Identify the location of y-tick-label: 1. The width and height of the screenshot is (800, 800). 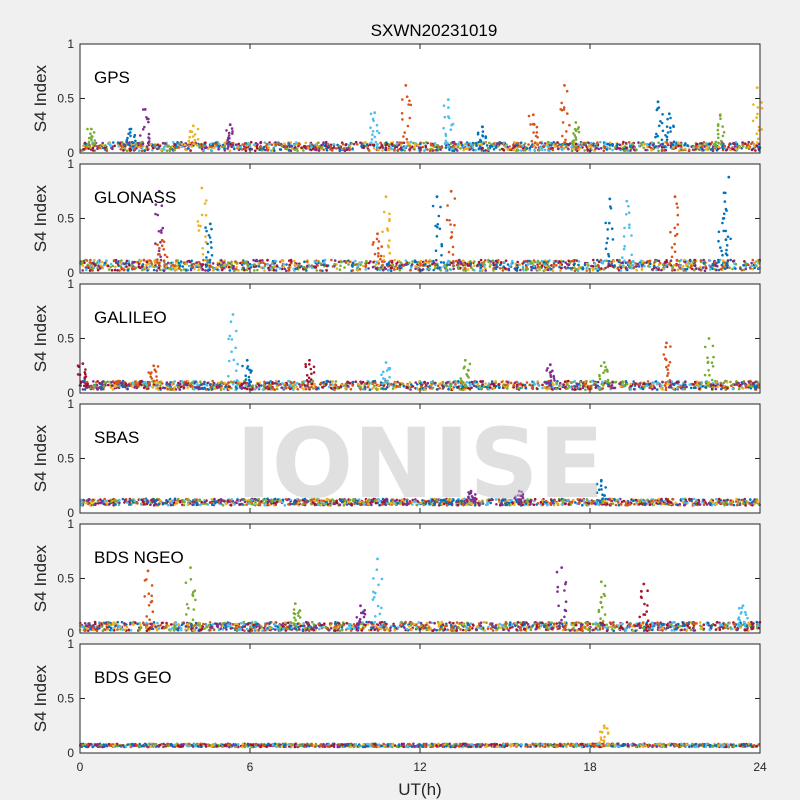
(70, 44).